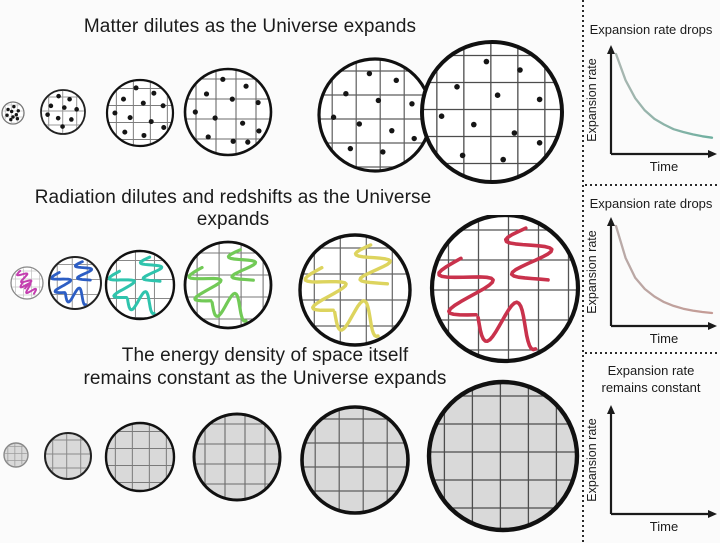 The width and height of the screenshot is (720, 543). Describe the element at coordinates (651, 109) in the screenshot. I see `expansion-rate-graph-matter: Expansion rate Time` at that location.